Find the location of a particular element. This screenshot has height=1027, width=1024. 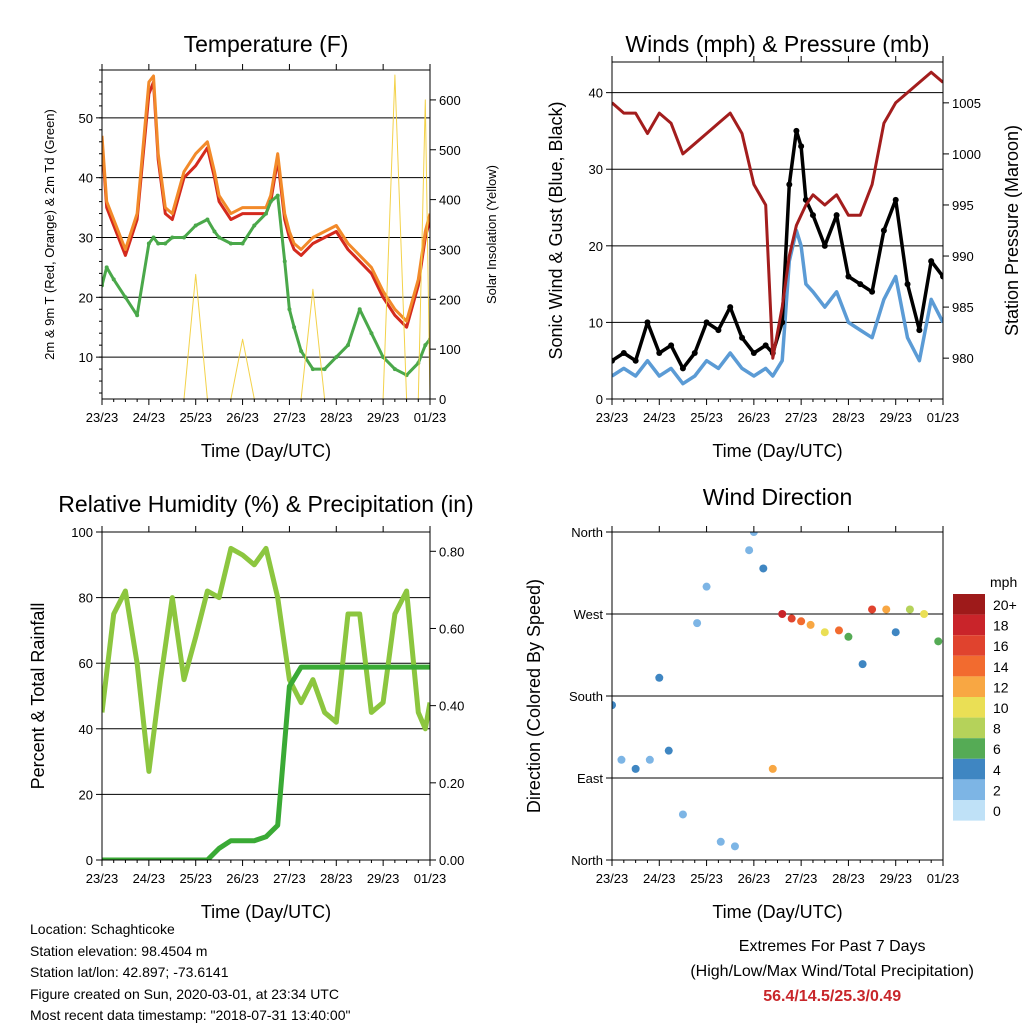

y-right-tick-label: 0.20 is located at coordinates (451, 783).